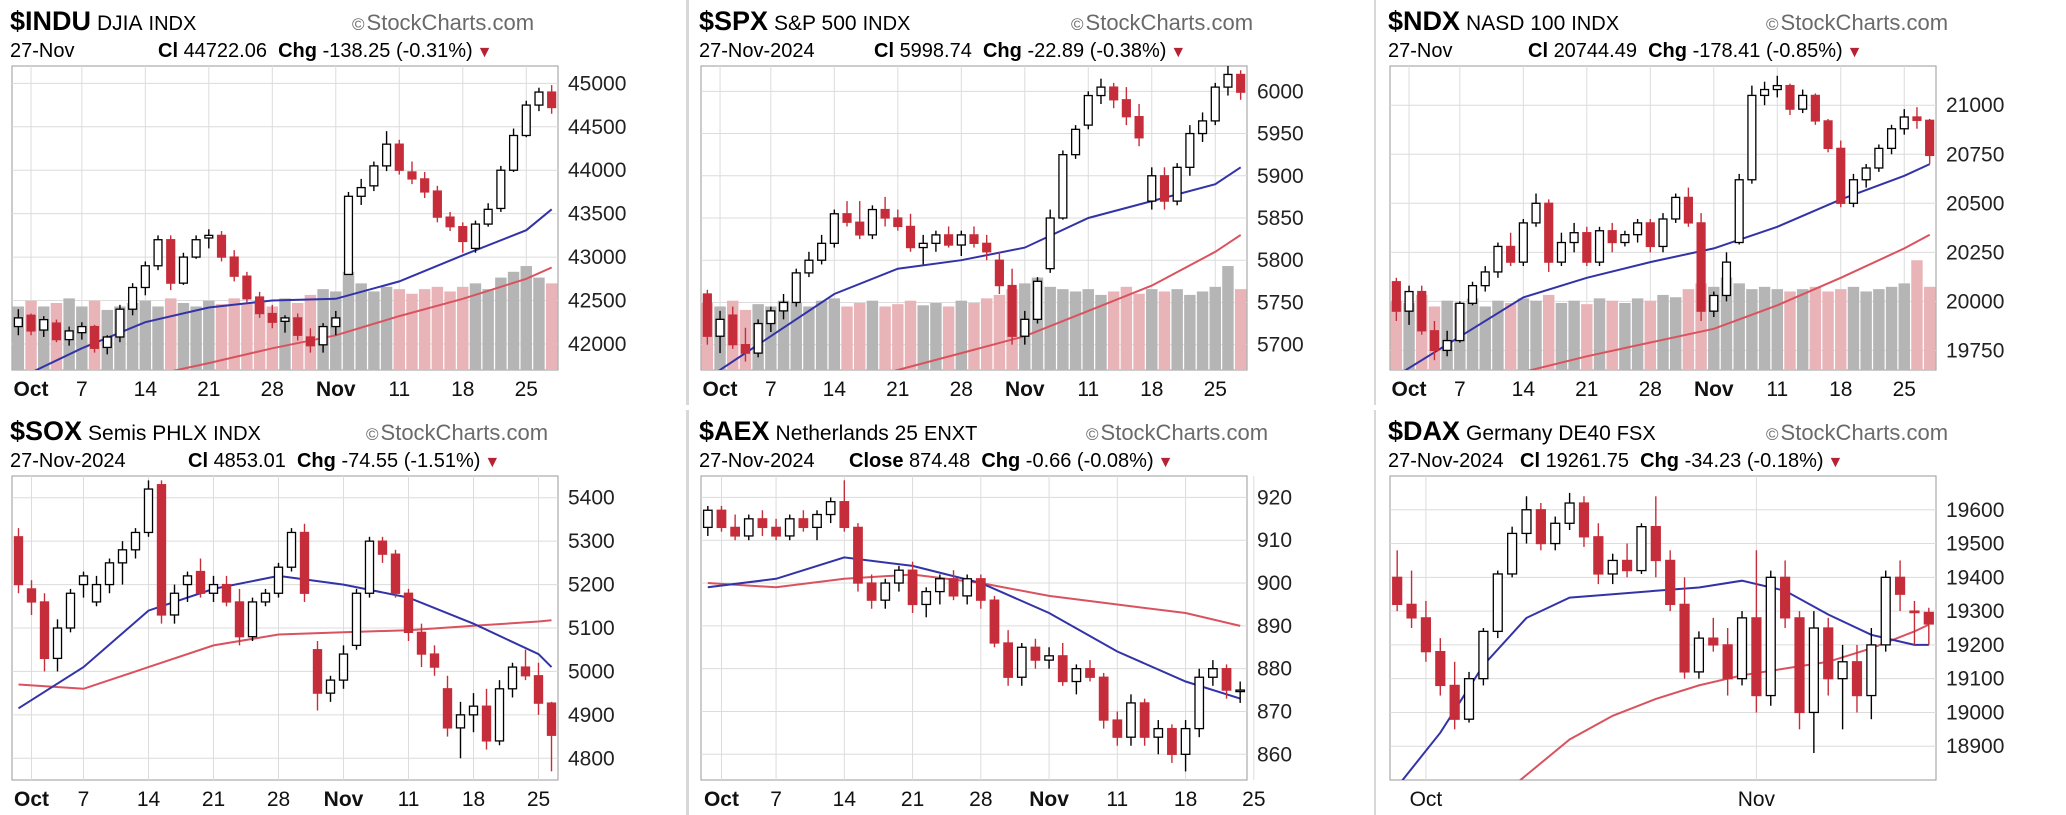  I want to click on y-tick-label: 42000, so click(597, 344).